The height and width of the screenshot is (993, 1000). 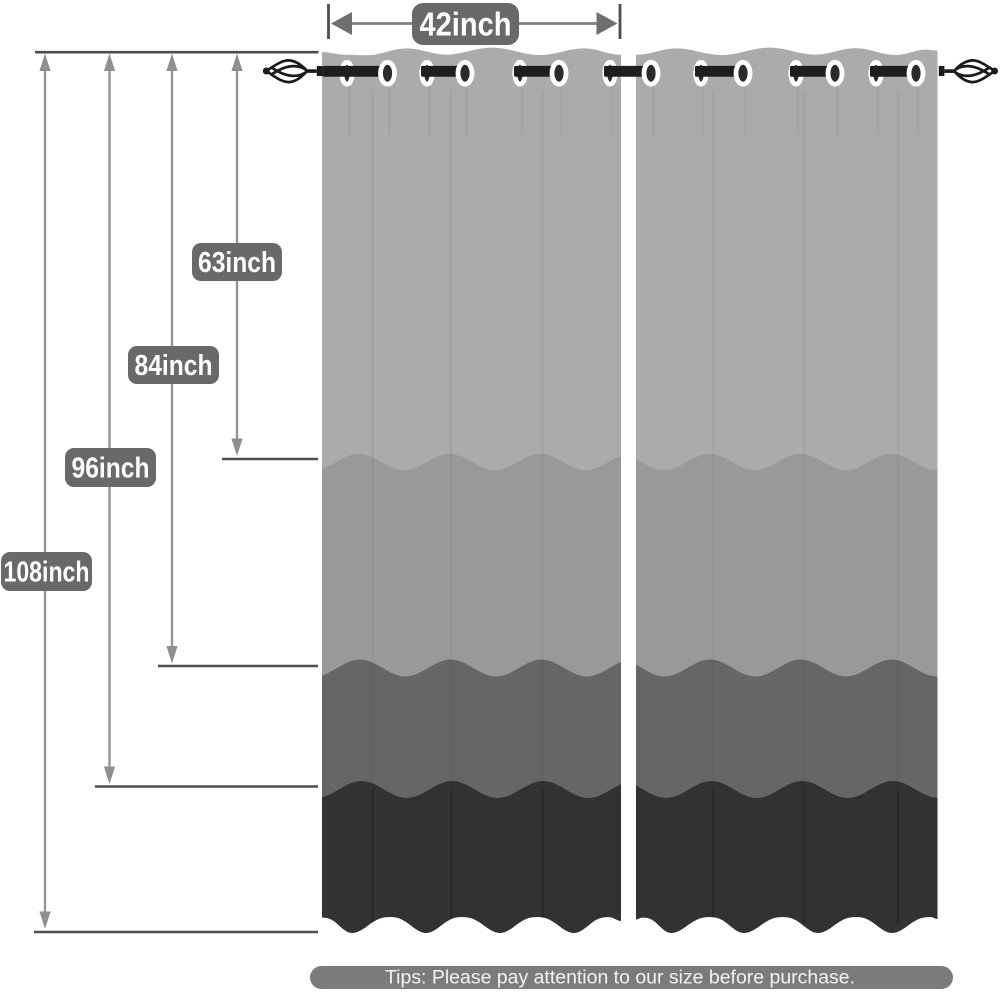 What do you see at coordinates (111, 469) in the screenshot?
I see `svg-text: 96inch` at bounding box center [111, 469].